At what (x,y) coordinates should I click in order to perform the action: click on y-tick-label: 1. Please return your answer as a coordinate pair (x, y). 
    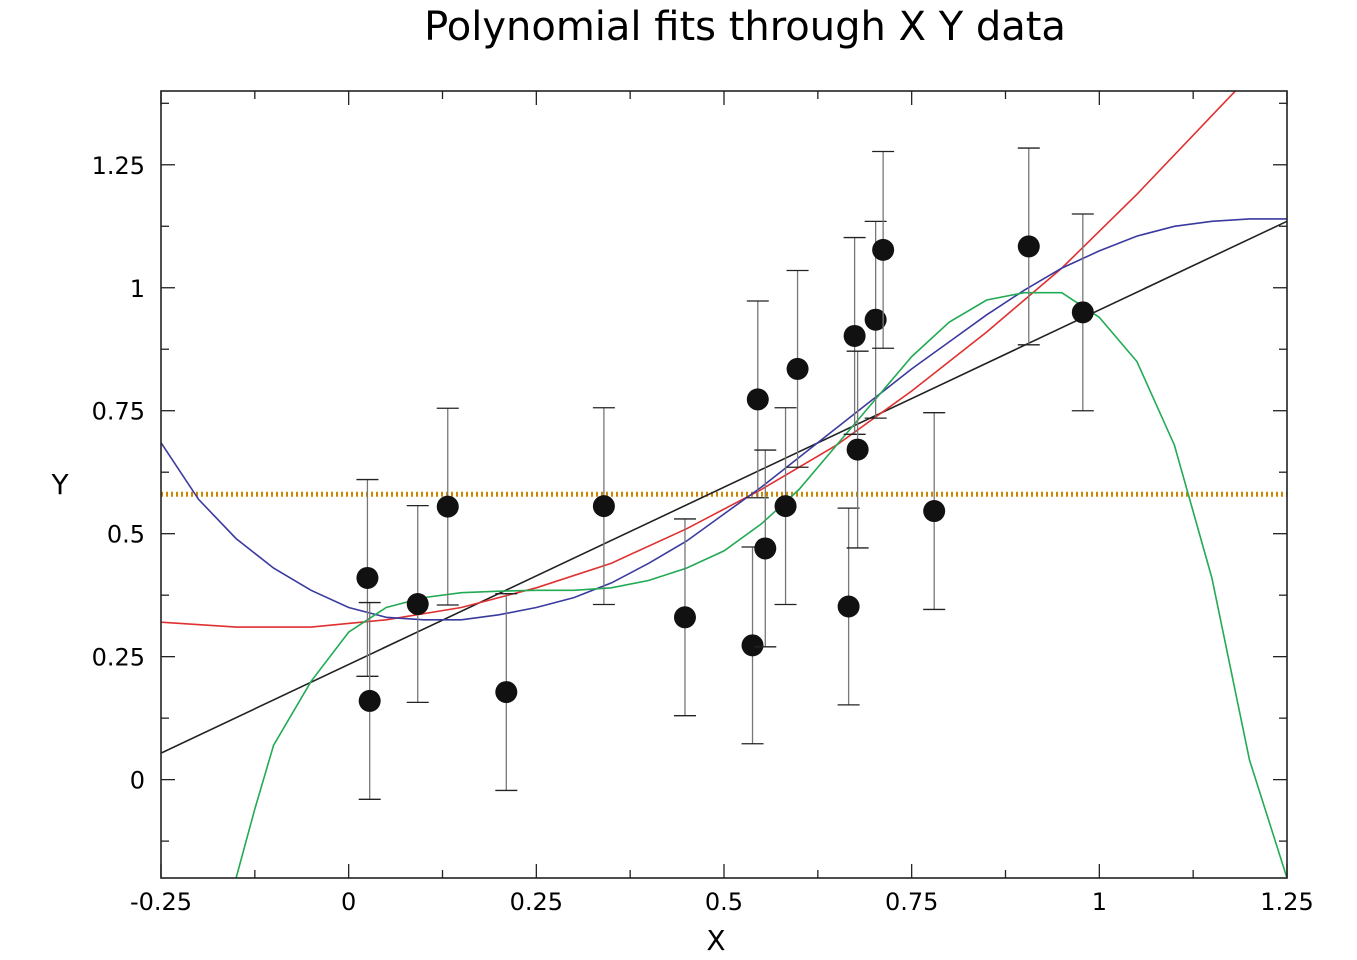
    Looking at the image, I should click on (137, 289).